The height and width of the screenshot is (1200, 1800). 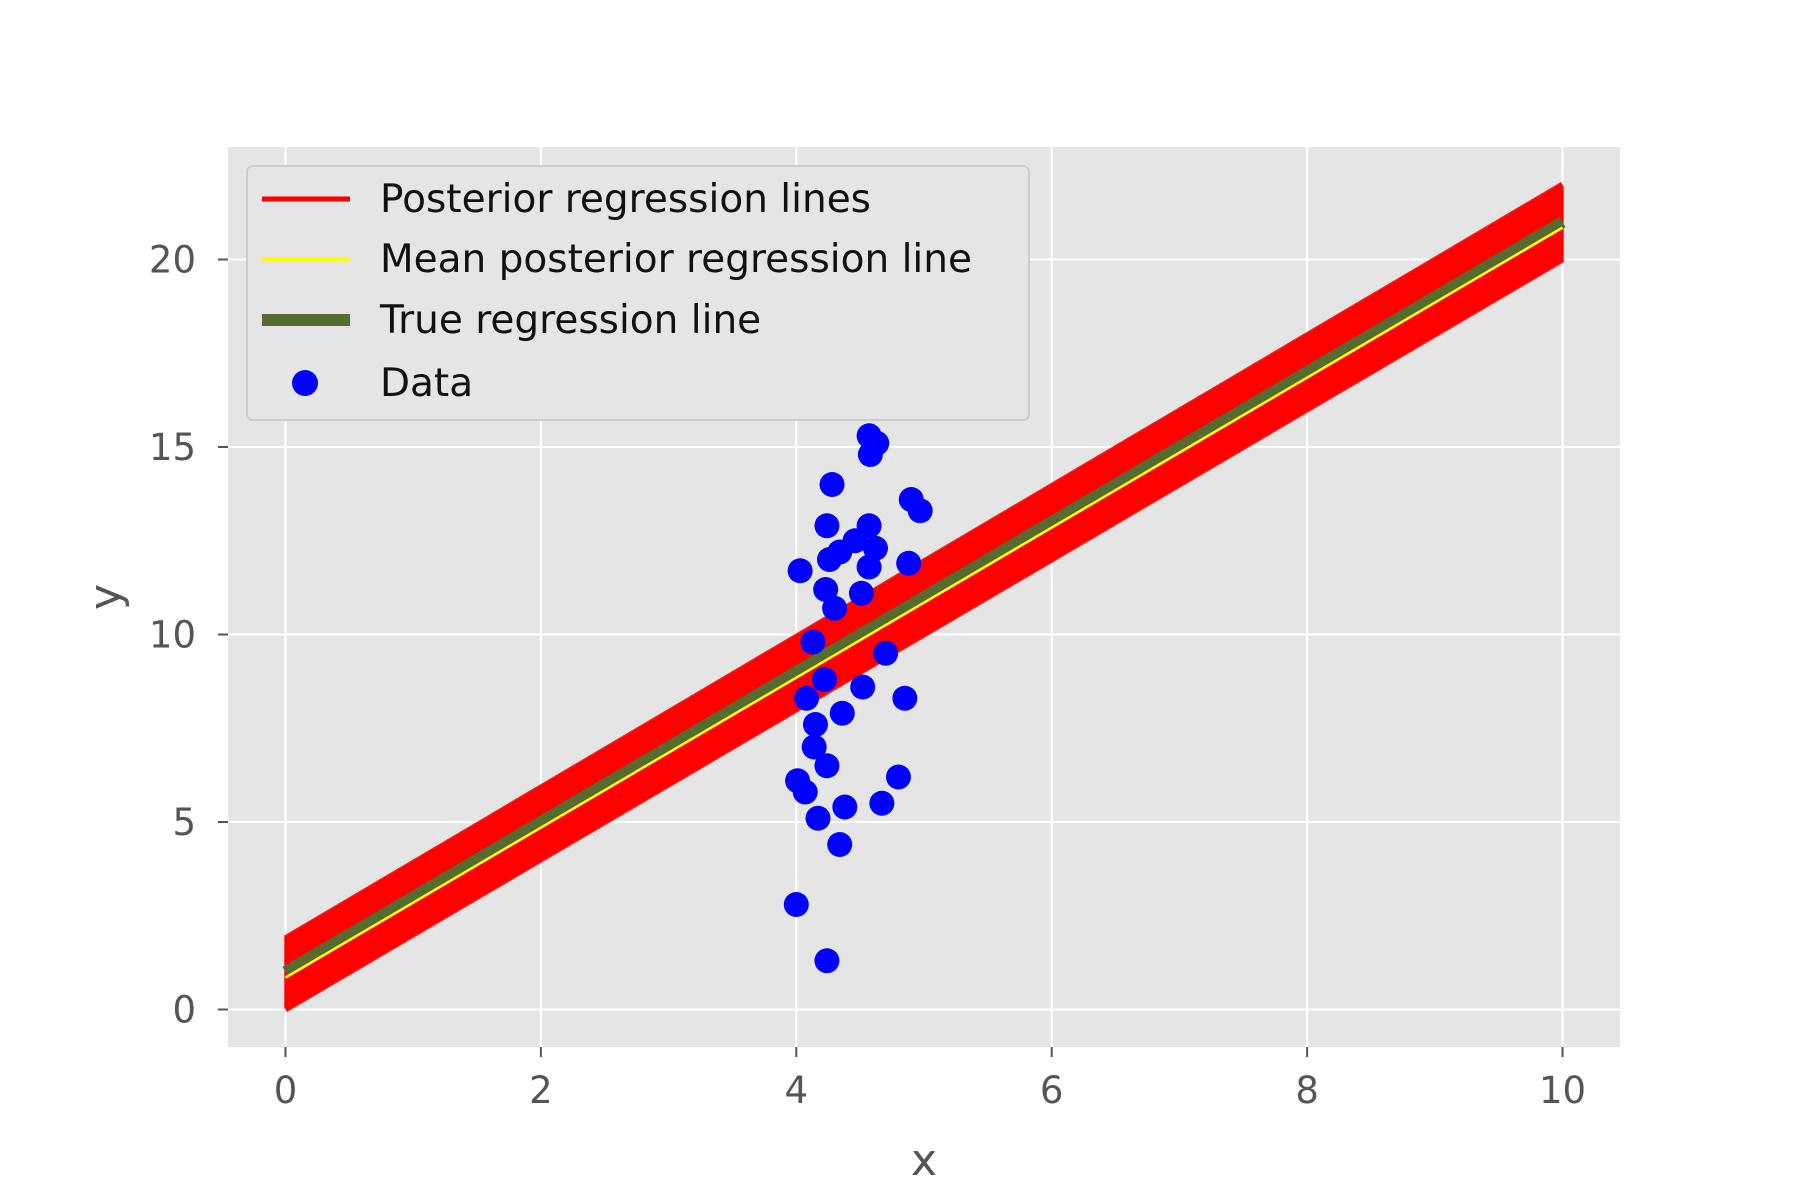 I want to click on x-tick-label: 8, so click(x=1307, y=1090).